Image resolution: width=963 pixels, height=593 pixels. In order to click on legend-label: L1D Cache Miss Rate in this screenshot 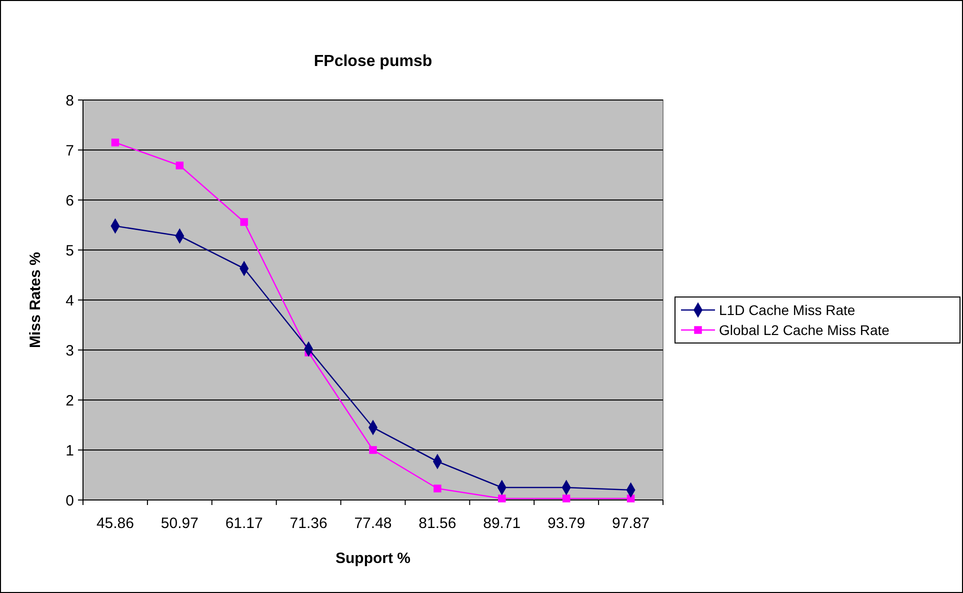, I will do `click(787, 310)`.